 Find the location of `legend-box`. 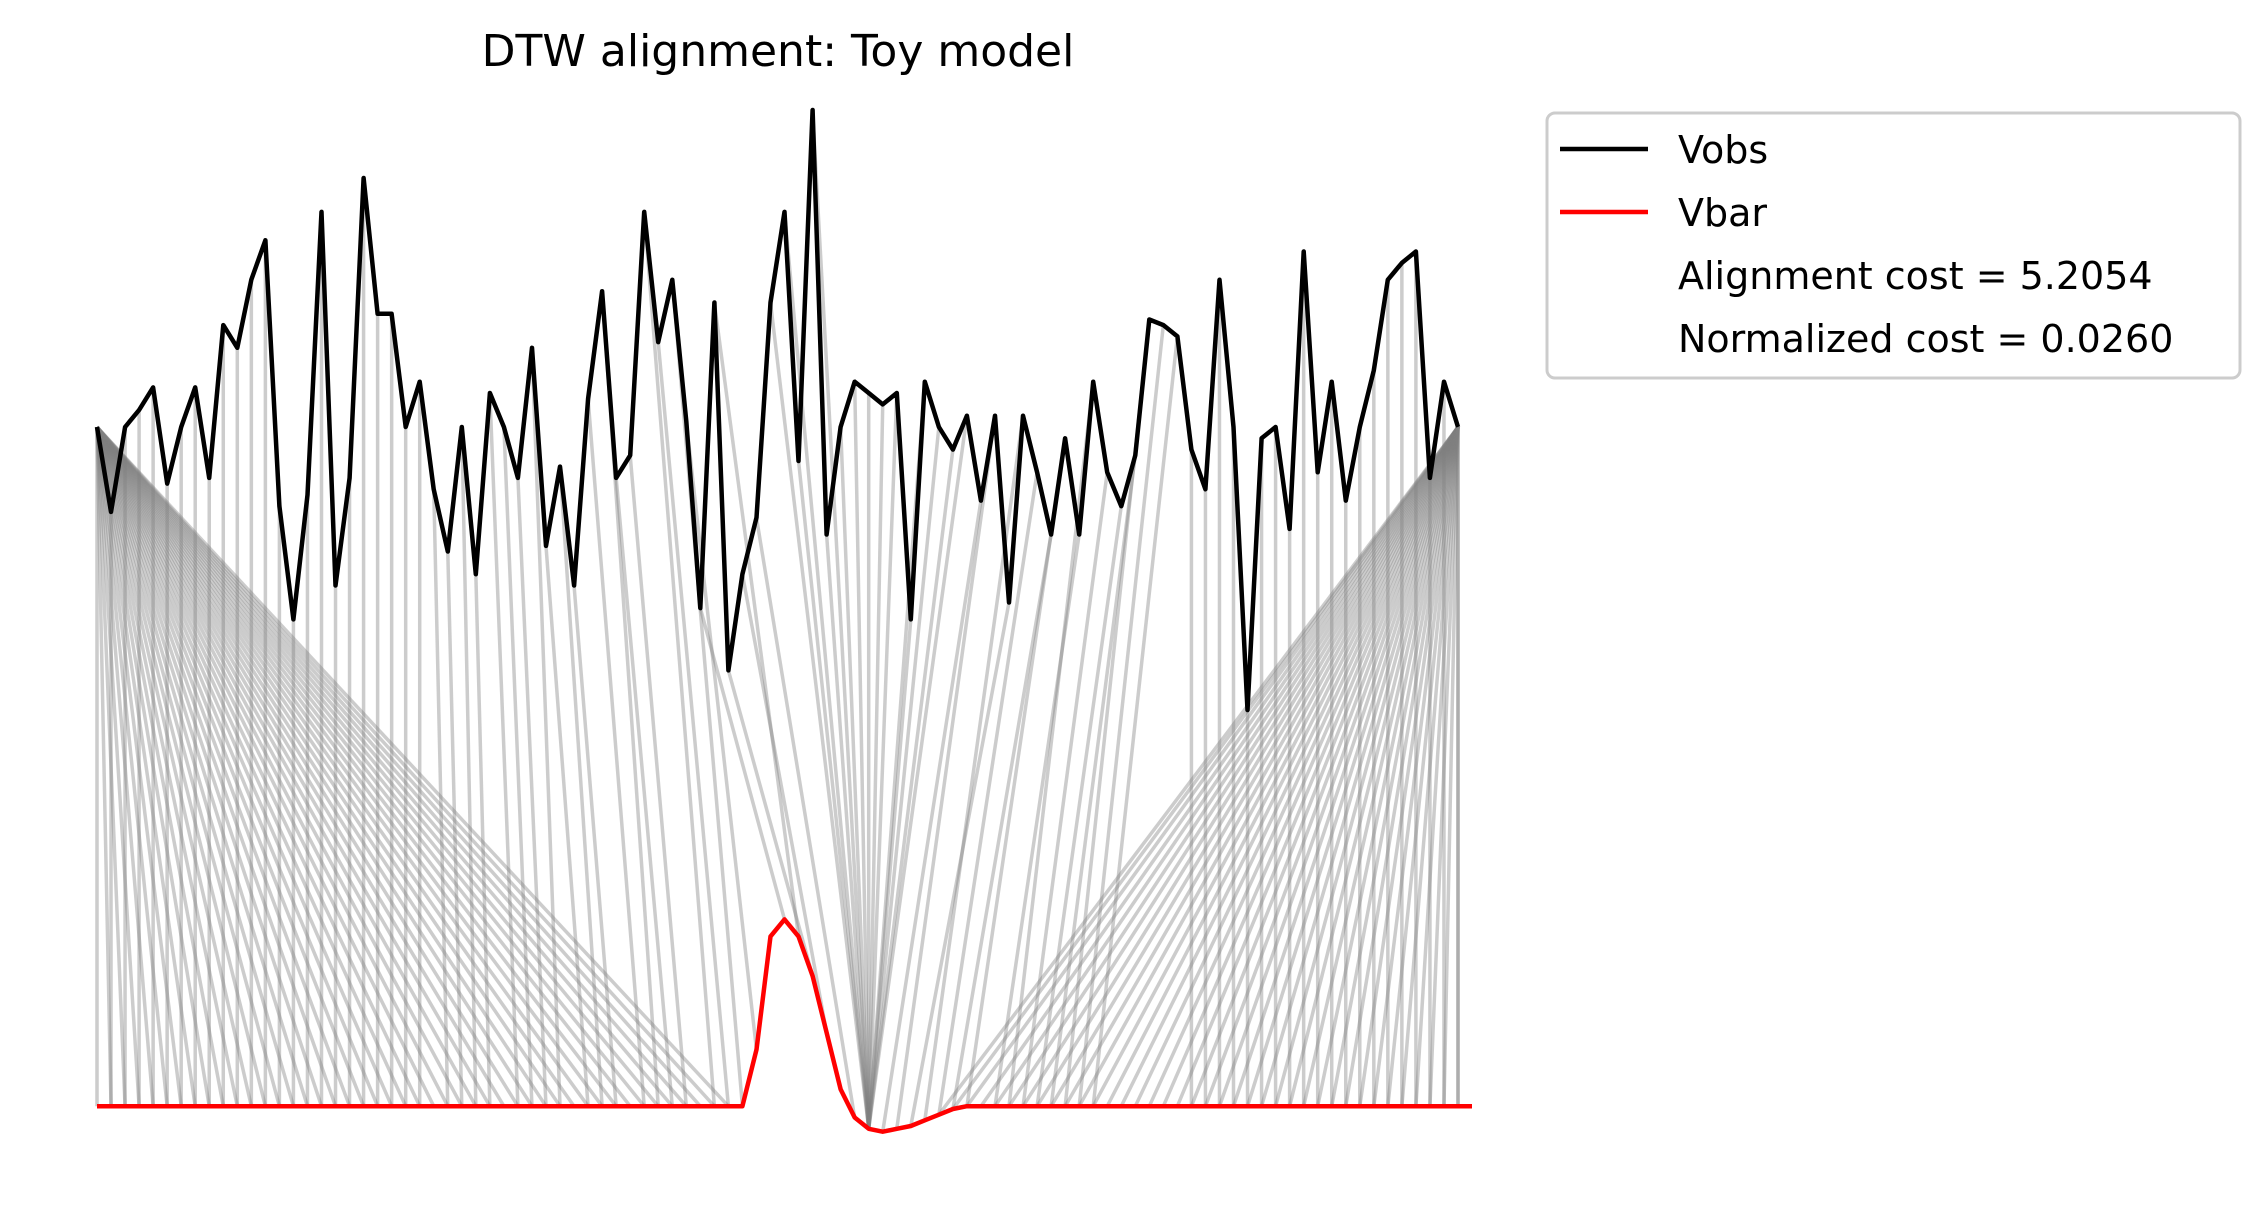

legend-box is located at coordinates (1893, 245).